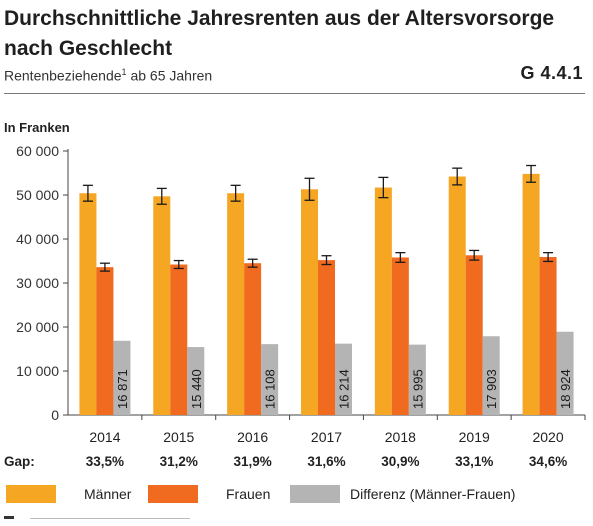 This screenshot has width=593, height=526. I want to click on x-tick-label: 2018, so click(400, 437).